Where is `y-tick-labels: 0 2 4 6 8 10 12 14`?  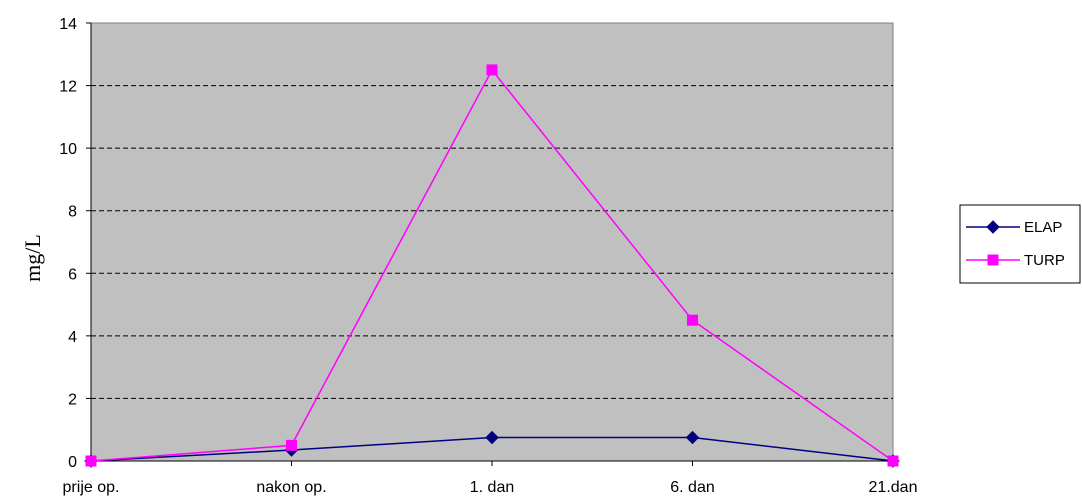
y-tick-labels: 0 2 4 6 8 10 12 14 is located at coordinates (68, 243).